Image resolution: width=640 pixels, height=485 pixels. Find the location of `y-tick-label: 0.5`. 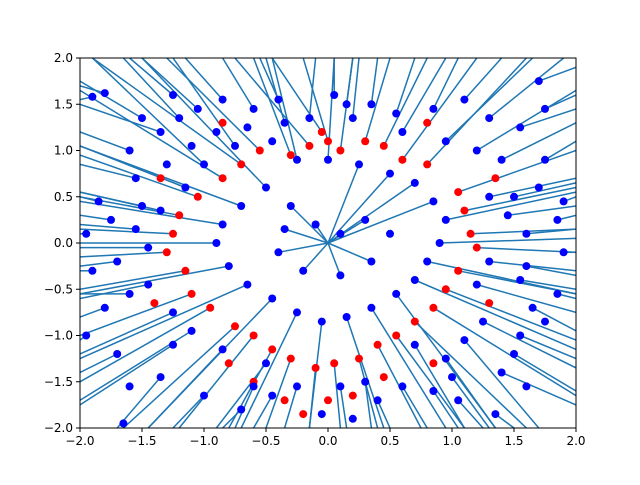

y-tick-label: 0.5 is located at coordinates (63, 197).